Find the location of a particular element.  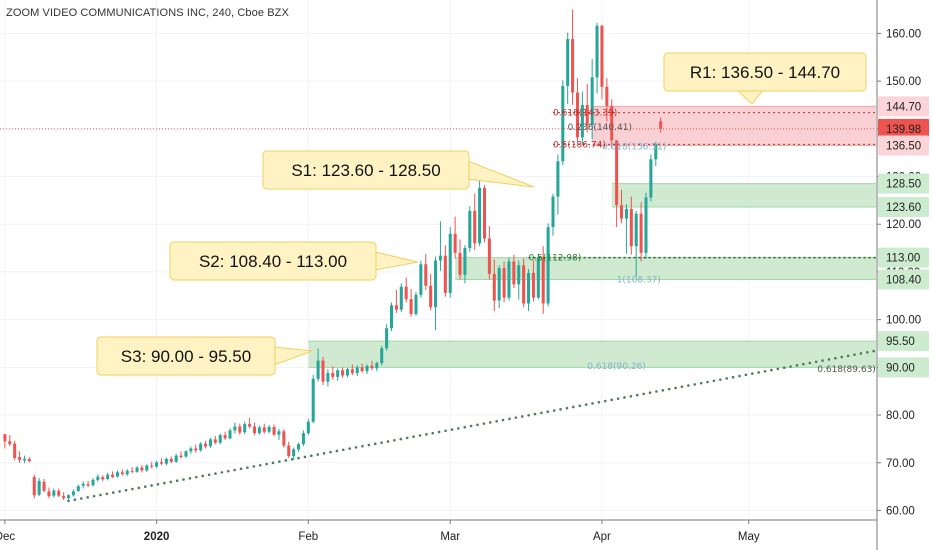

price-tag-support: 108.40 is located at coordinates (903, 279).